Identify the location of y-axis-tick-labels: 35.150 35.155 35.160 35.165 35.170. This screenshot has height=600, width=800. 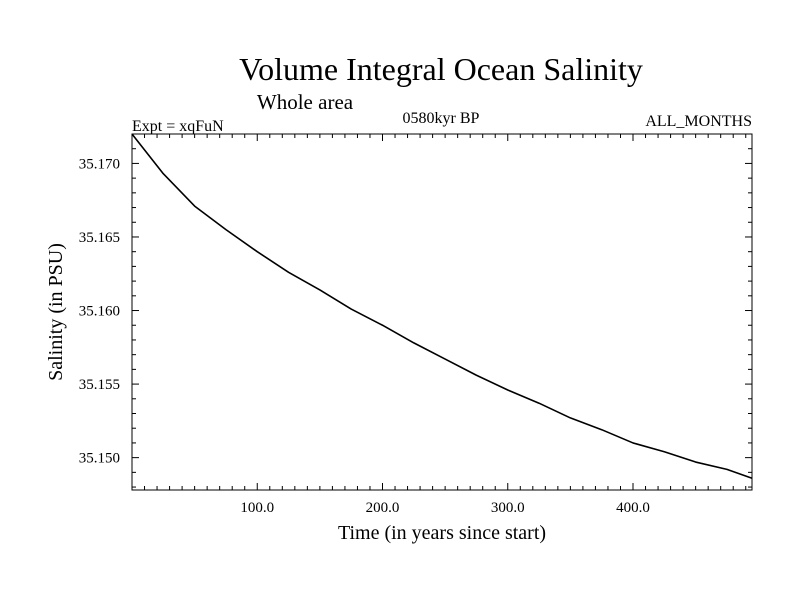
(99, 311).